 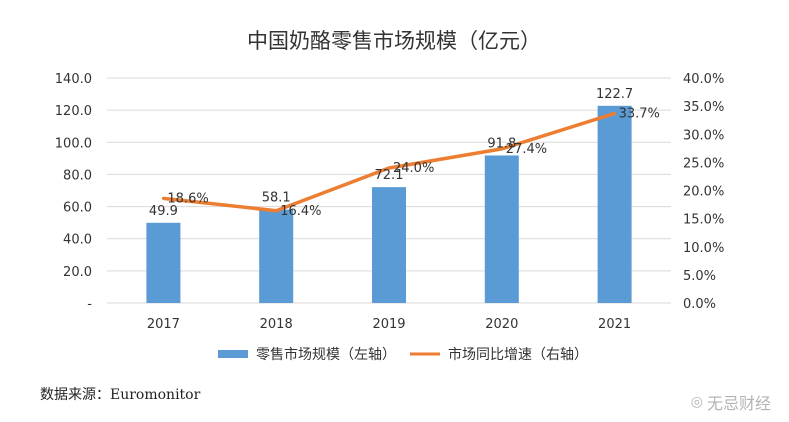 I want to click on x-tick-label: 2021, so click(x=614, y=324).